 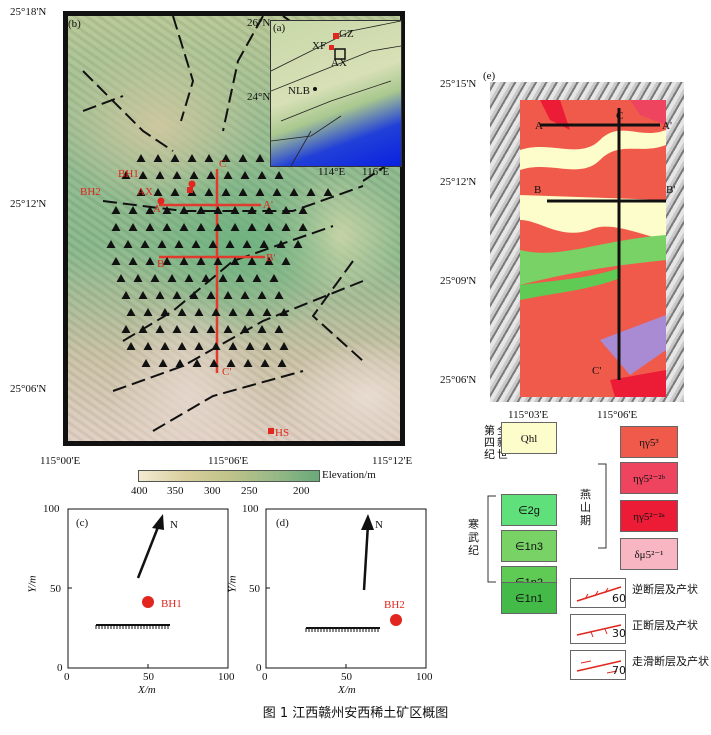 I want to click on profile-b-c: C, so click(x=223, y=164).